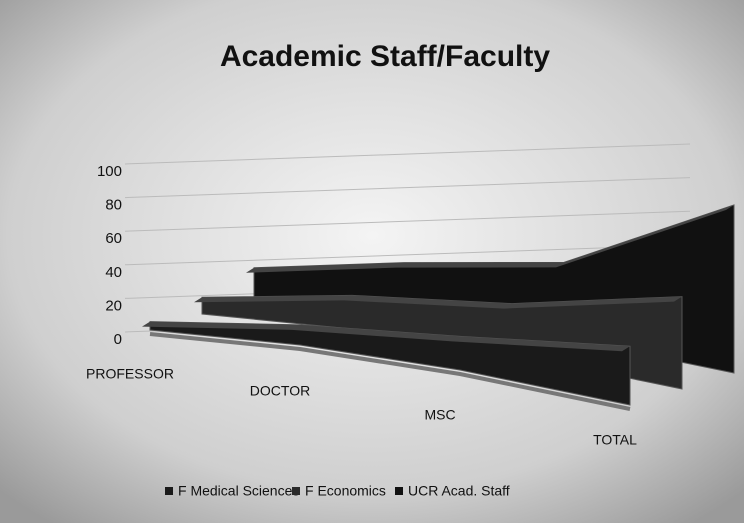 The image size is (744, 523). Describe the element at coordinates (385, 56) in the screenshot. I see `chart-title: Academic Staff/Faculty` at that location.